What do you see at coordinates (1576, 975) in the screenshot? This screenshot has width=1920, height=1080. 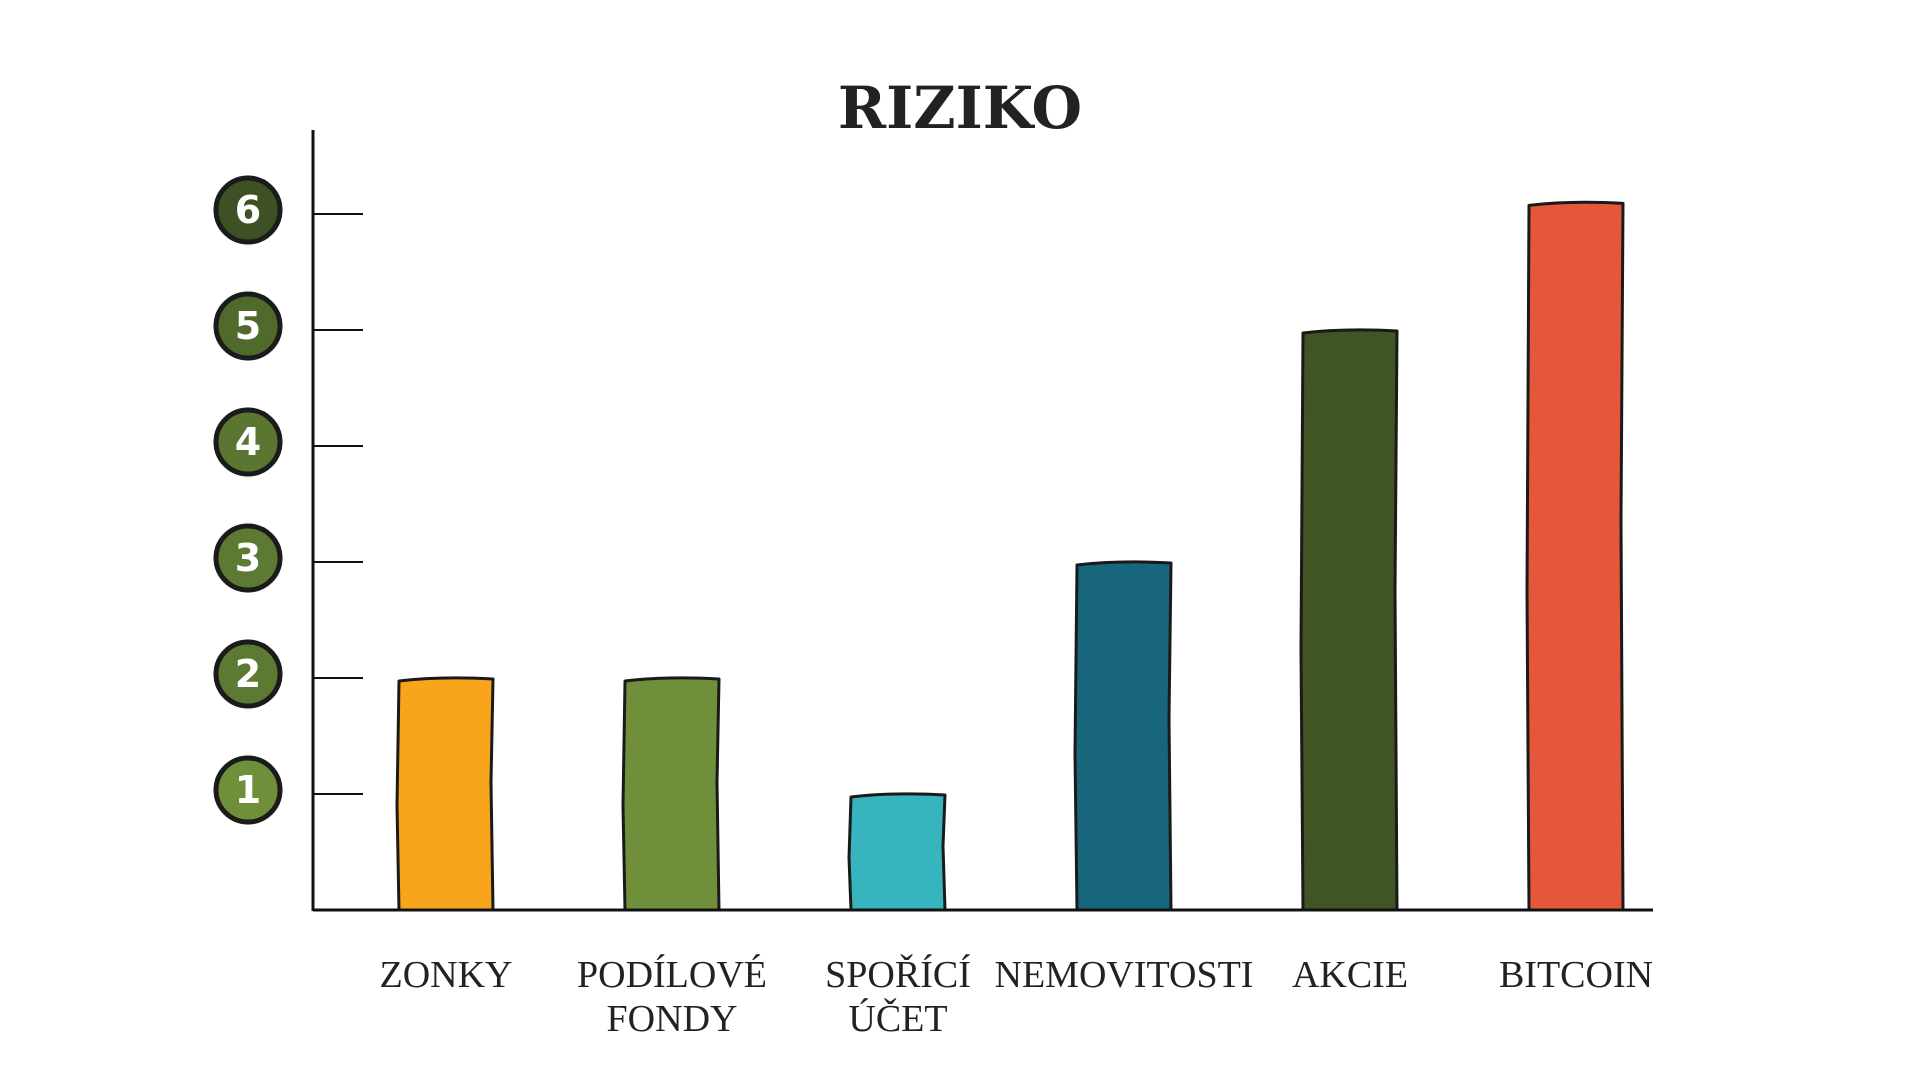 I see `x-category-label: BITCOIN` at bounding box center [1576, 975].